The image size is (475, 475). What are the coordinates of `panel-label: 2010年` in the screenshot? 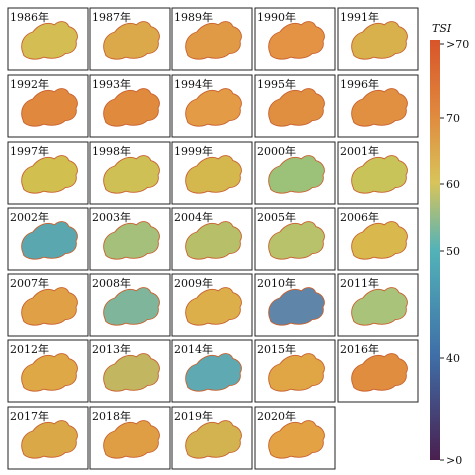 It's located at (276, 283).